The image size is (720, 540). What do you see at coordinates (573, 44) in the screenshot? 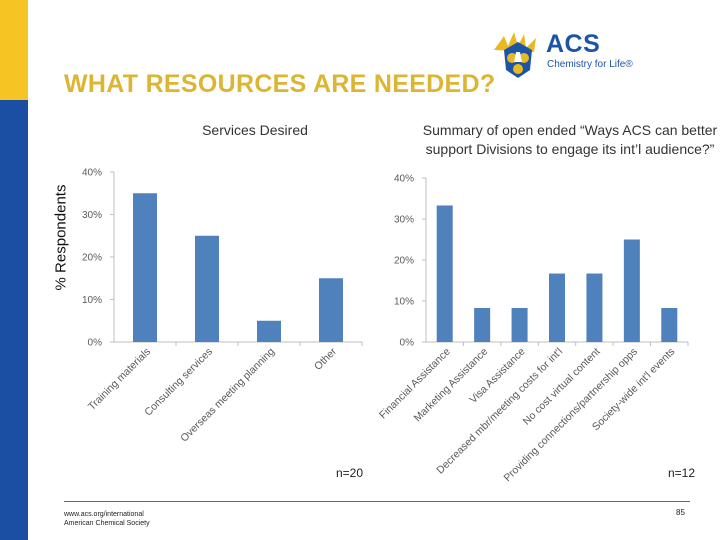
I see `logo-acs-text: ACS` at bounding box center [573, 44].